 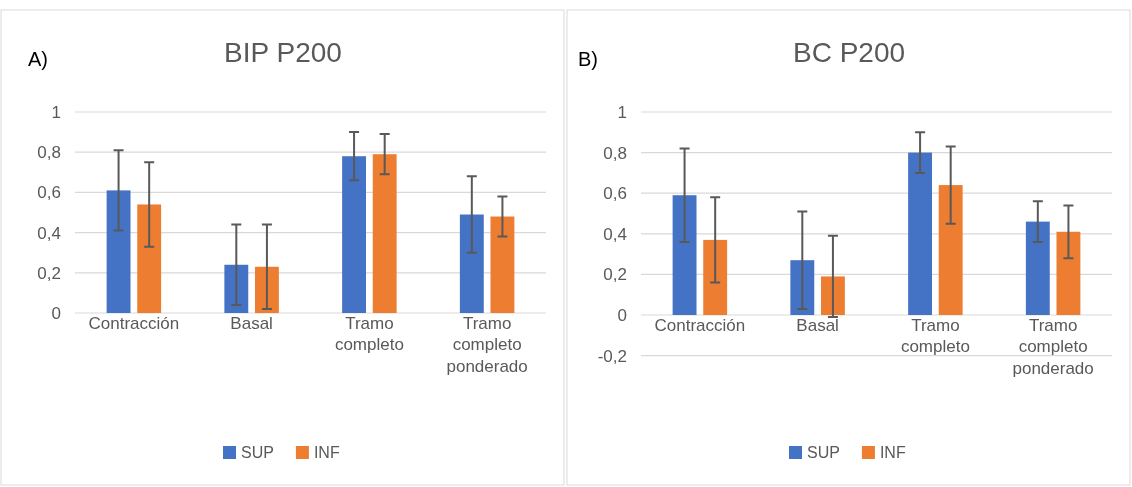 What do you see at coordinates (612, 356) in the screenshot?
I see `y-tick-label: -0,2` at bounding box center [612, 356].